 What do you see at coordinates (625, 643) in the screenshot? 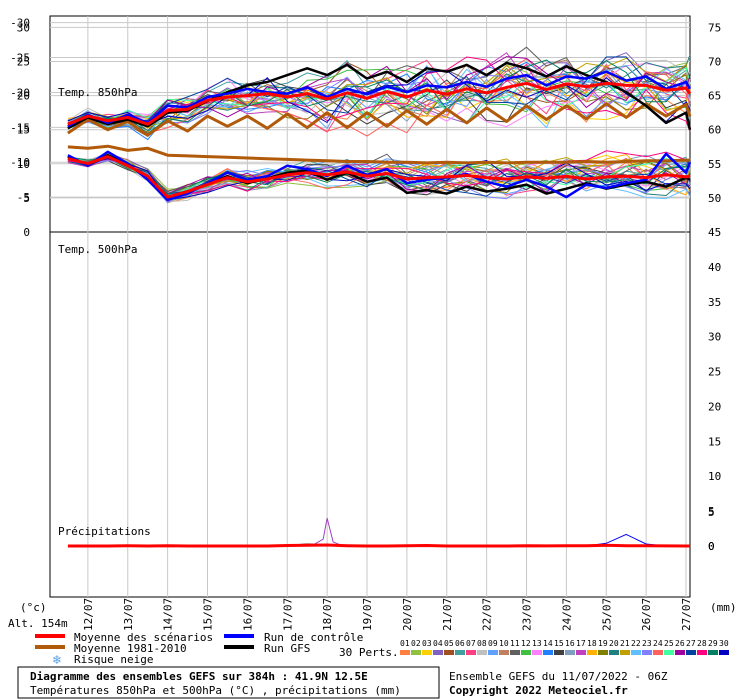
I see `pert-number: 21` at bounding box center [625, 643].